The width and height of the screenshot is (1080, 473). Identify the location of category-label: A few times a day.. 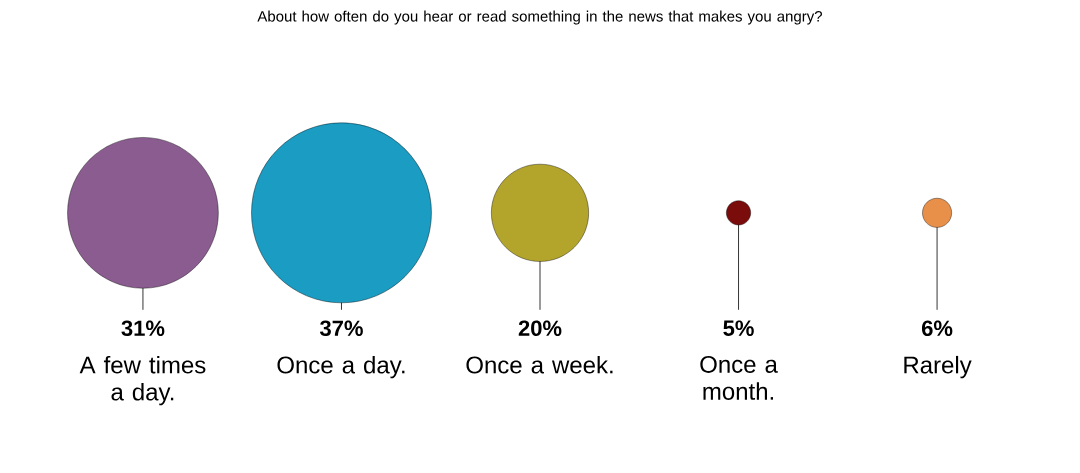
(142, 380).